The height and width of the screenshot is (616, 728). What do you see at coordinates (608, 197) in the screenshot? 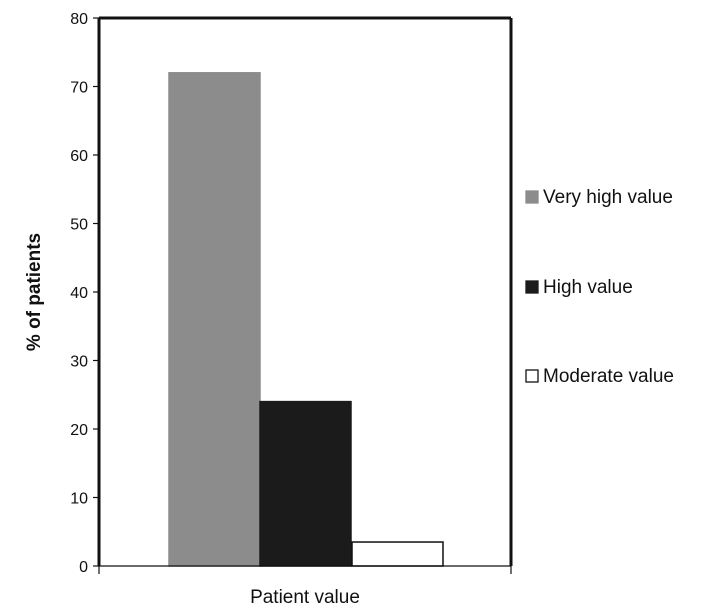
I see `legend-label-very-high-value: Very high value` at bounding box center [608, 197].